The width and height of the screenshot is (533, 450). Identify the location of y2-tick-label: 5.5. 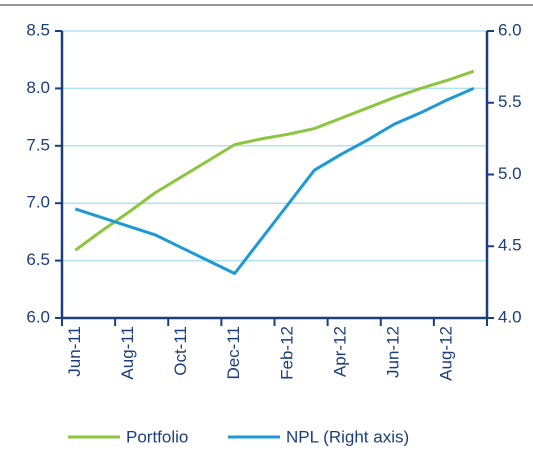
(510, 101).